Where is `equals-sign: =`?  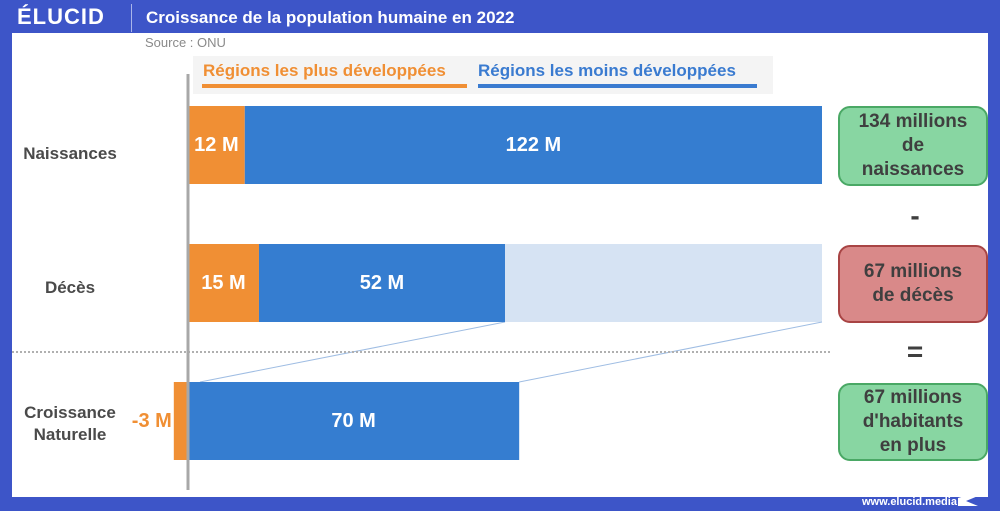
equals-sign: = is located at coordinates (915, 351).